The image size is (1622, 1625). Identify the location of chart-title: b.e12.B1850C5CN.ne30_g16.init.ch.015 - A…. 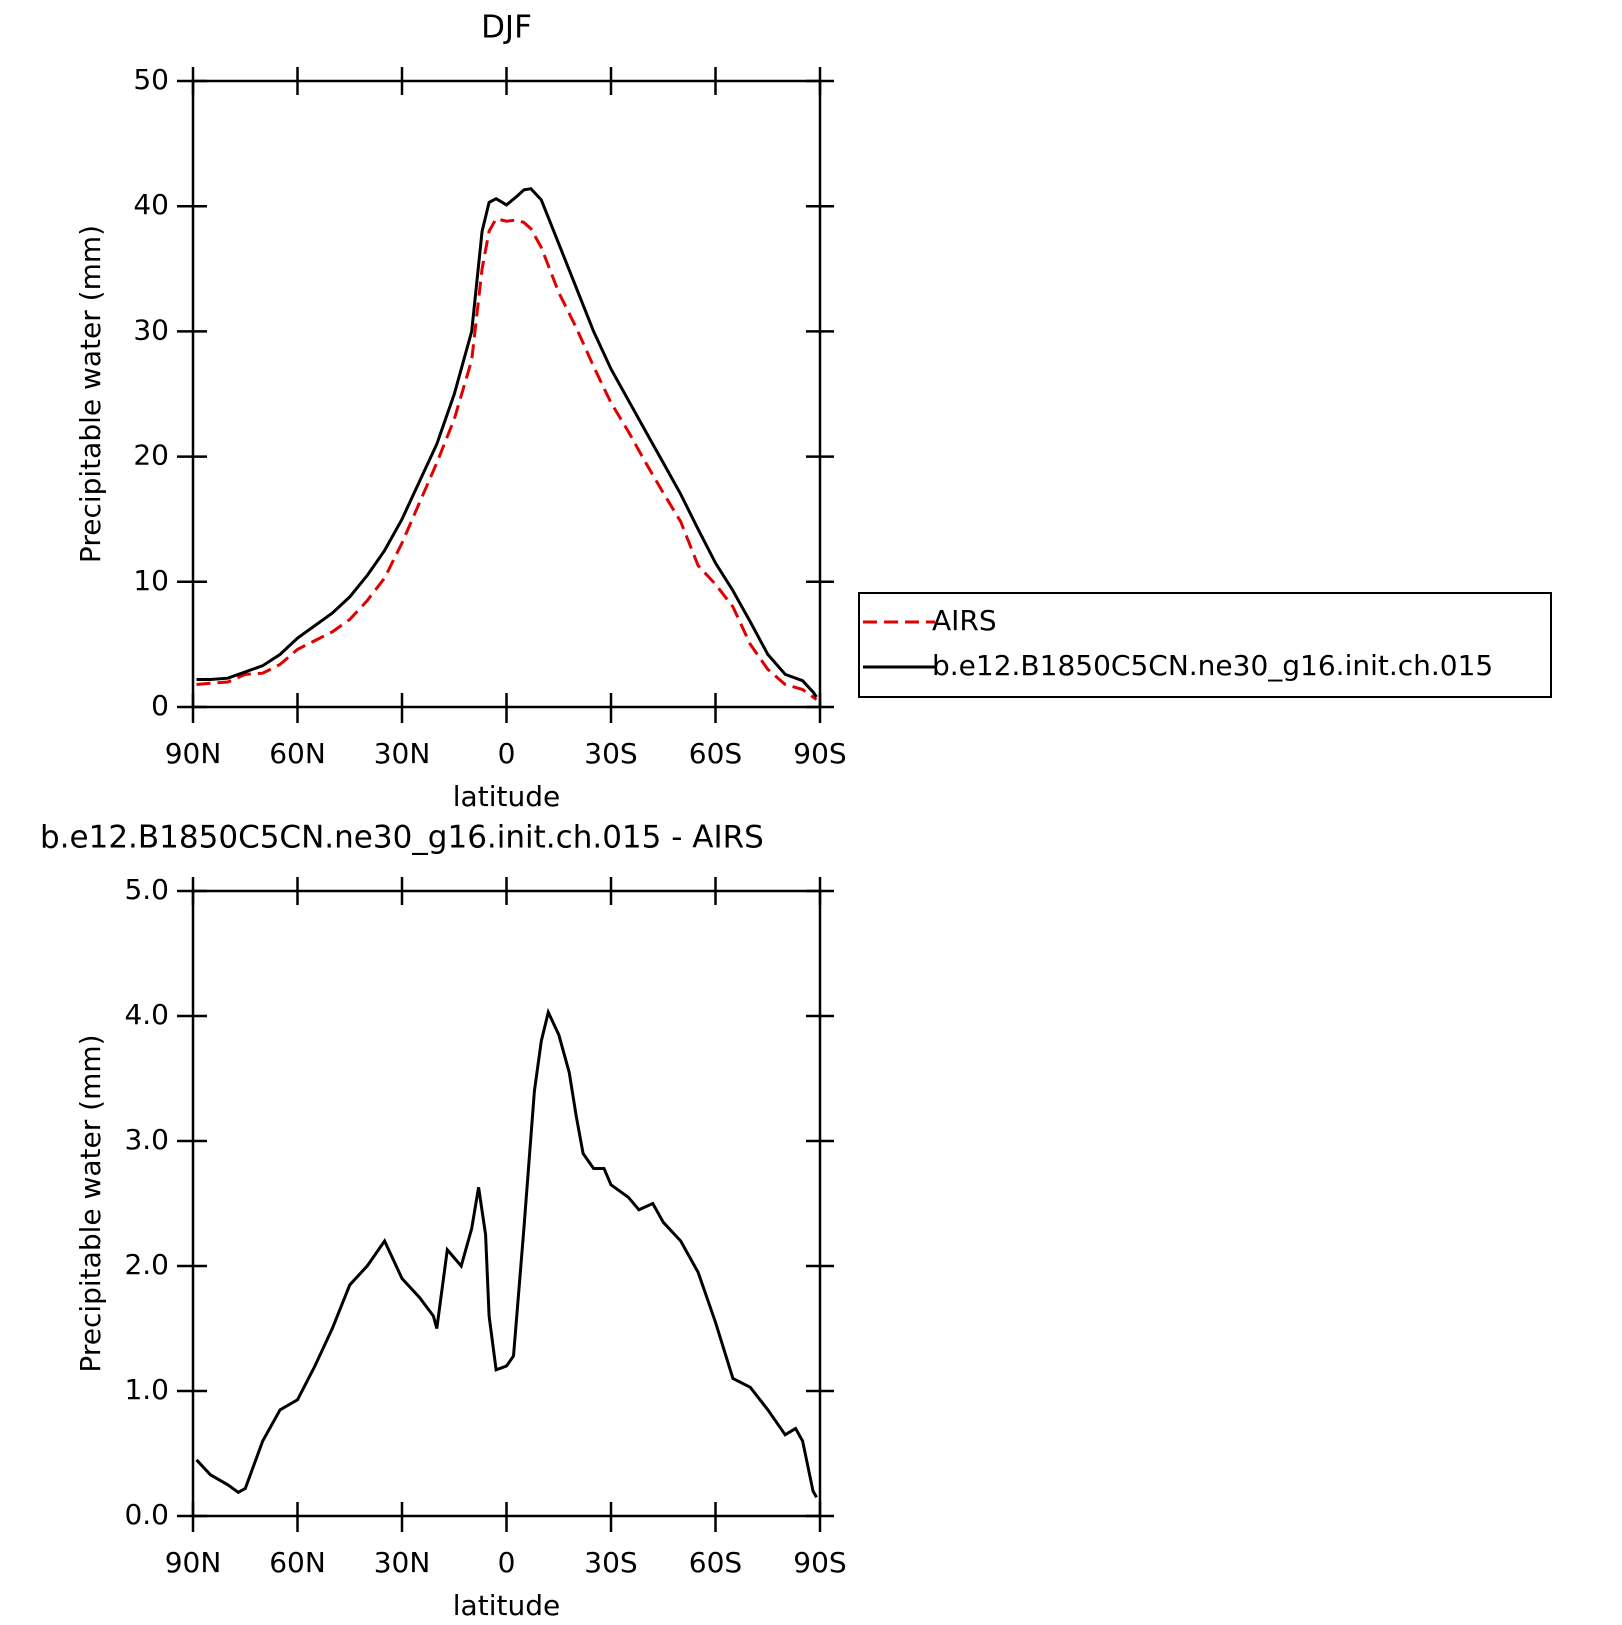
(402, 838).